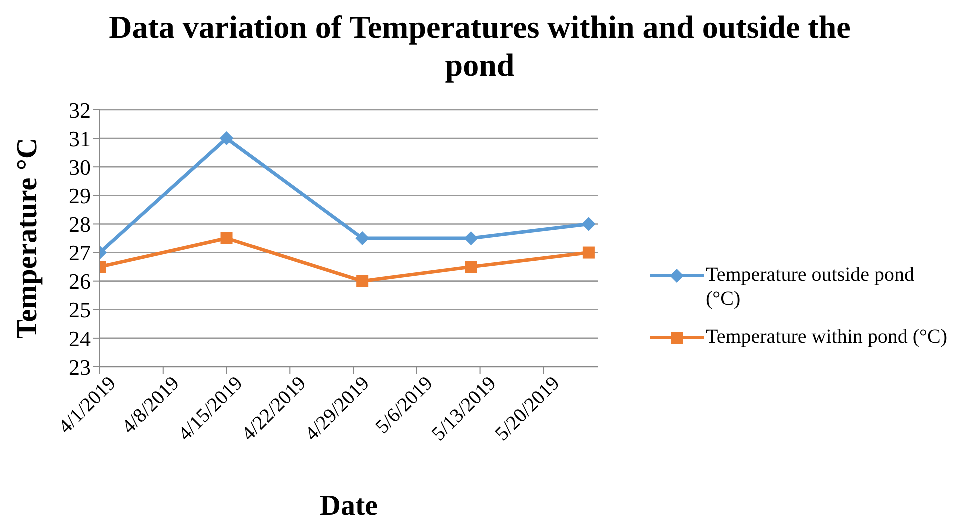  I want to click on chart-title: Data variation of Temperatures within and outside the pond, so click(480, 46).